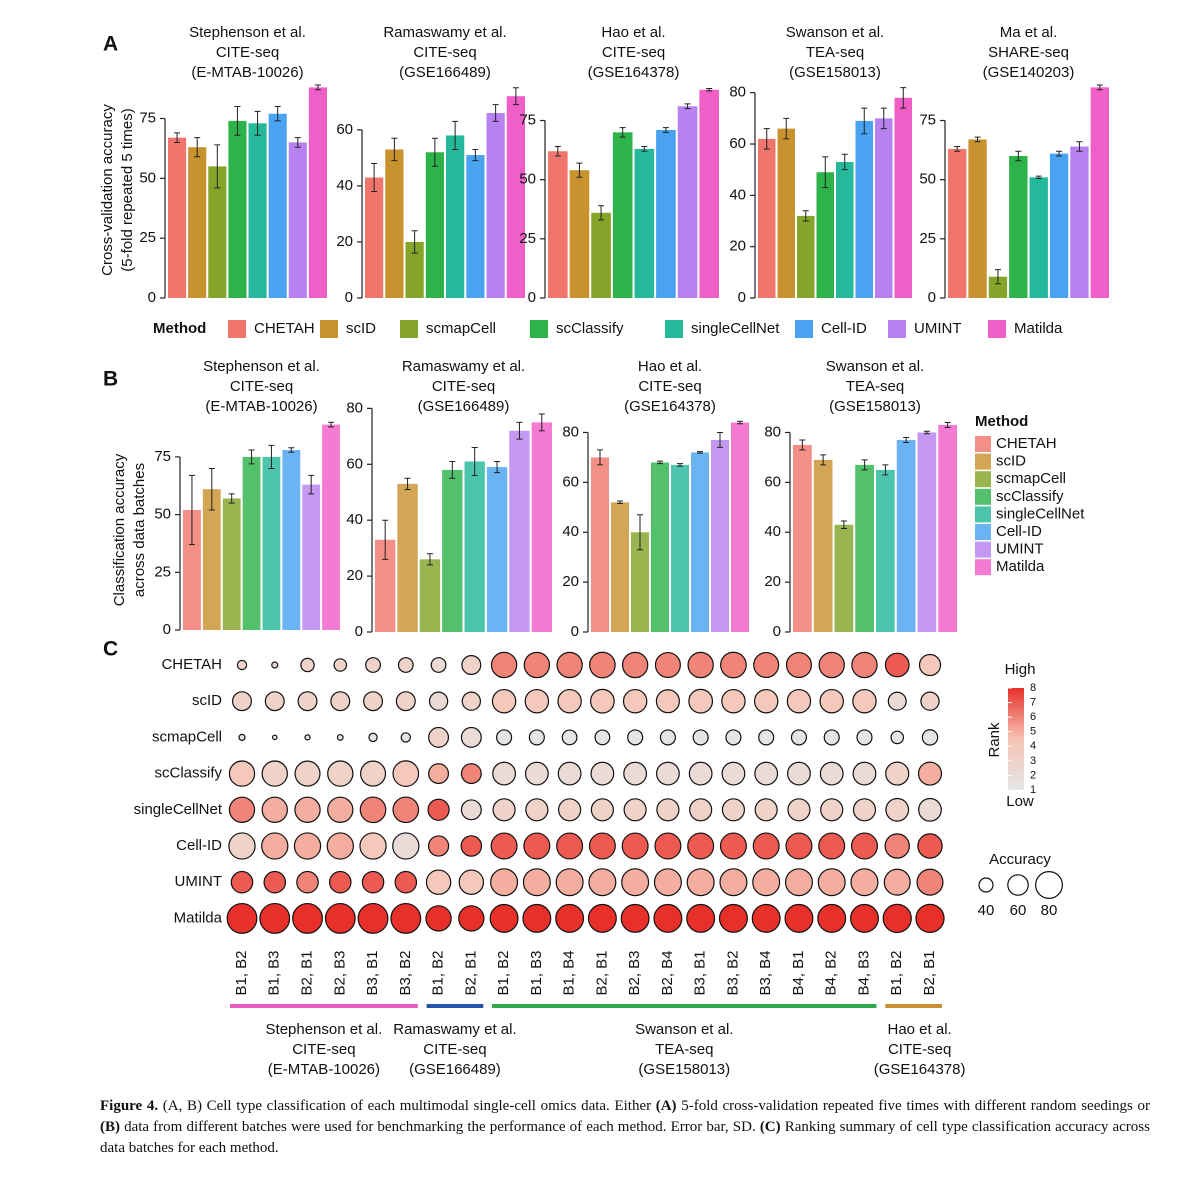 The height and width of the screenshot is (1182, 1200). Describe the element at coordinates (920, 1029) in the screenshot. I see `group-label: Hao et al.` at that location.